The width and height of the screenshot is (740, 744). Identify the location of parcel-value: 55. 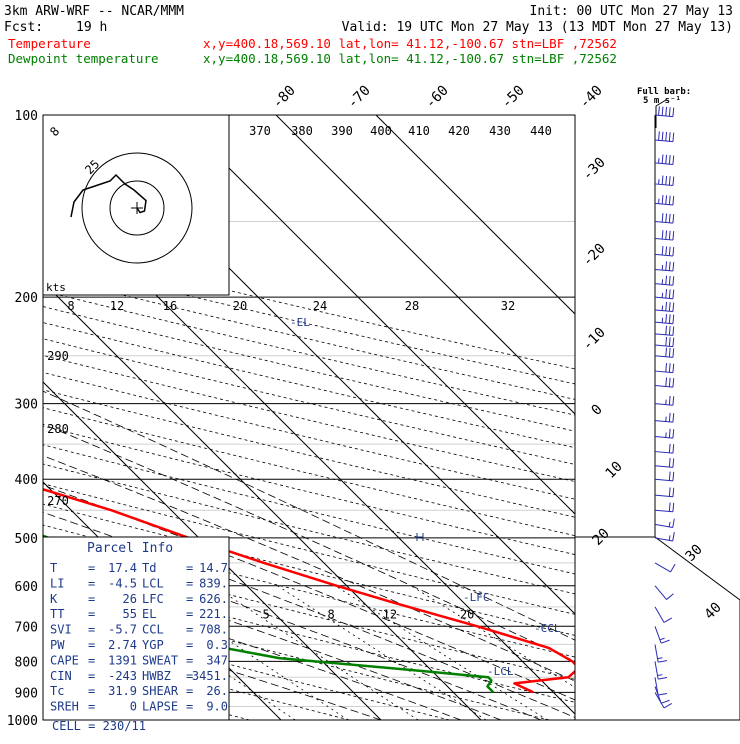
(130, 614).